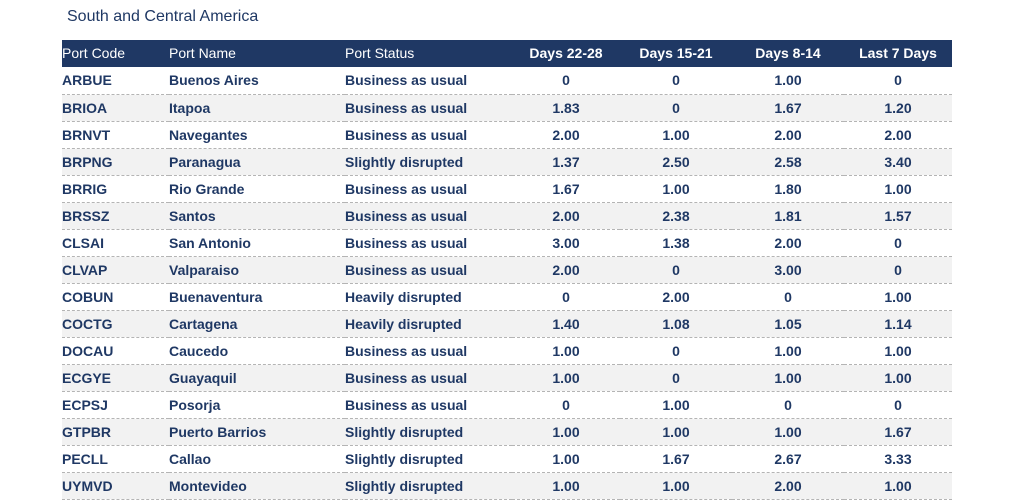  What do you see at coordinates (676, 215) in the screenshot?
I see `days-15-21-cell: 2.38` at bounding box center [676, 215].